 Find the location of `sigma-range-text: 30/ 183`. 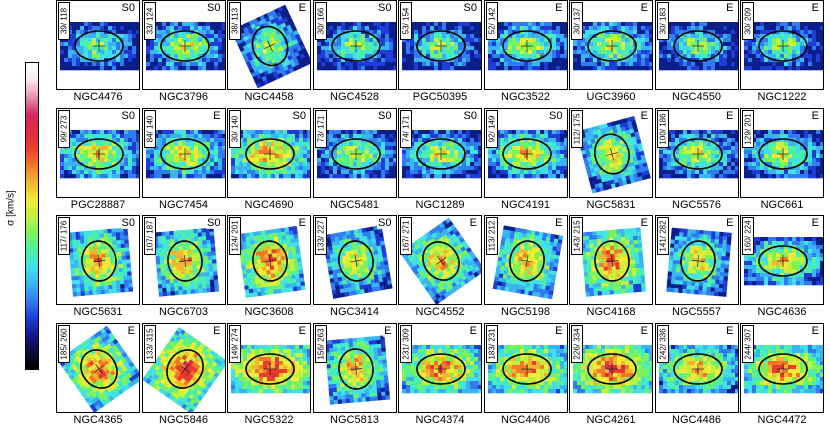

sigma-range-text: 30/ 183 is located at coordinates (662, 21).